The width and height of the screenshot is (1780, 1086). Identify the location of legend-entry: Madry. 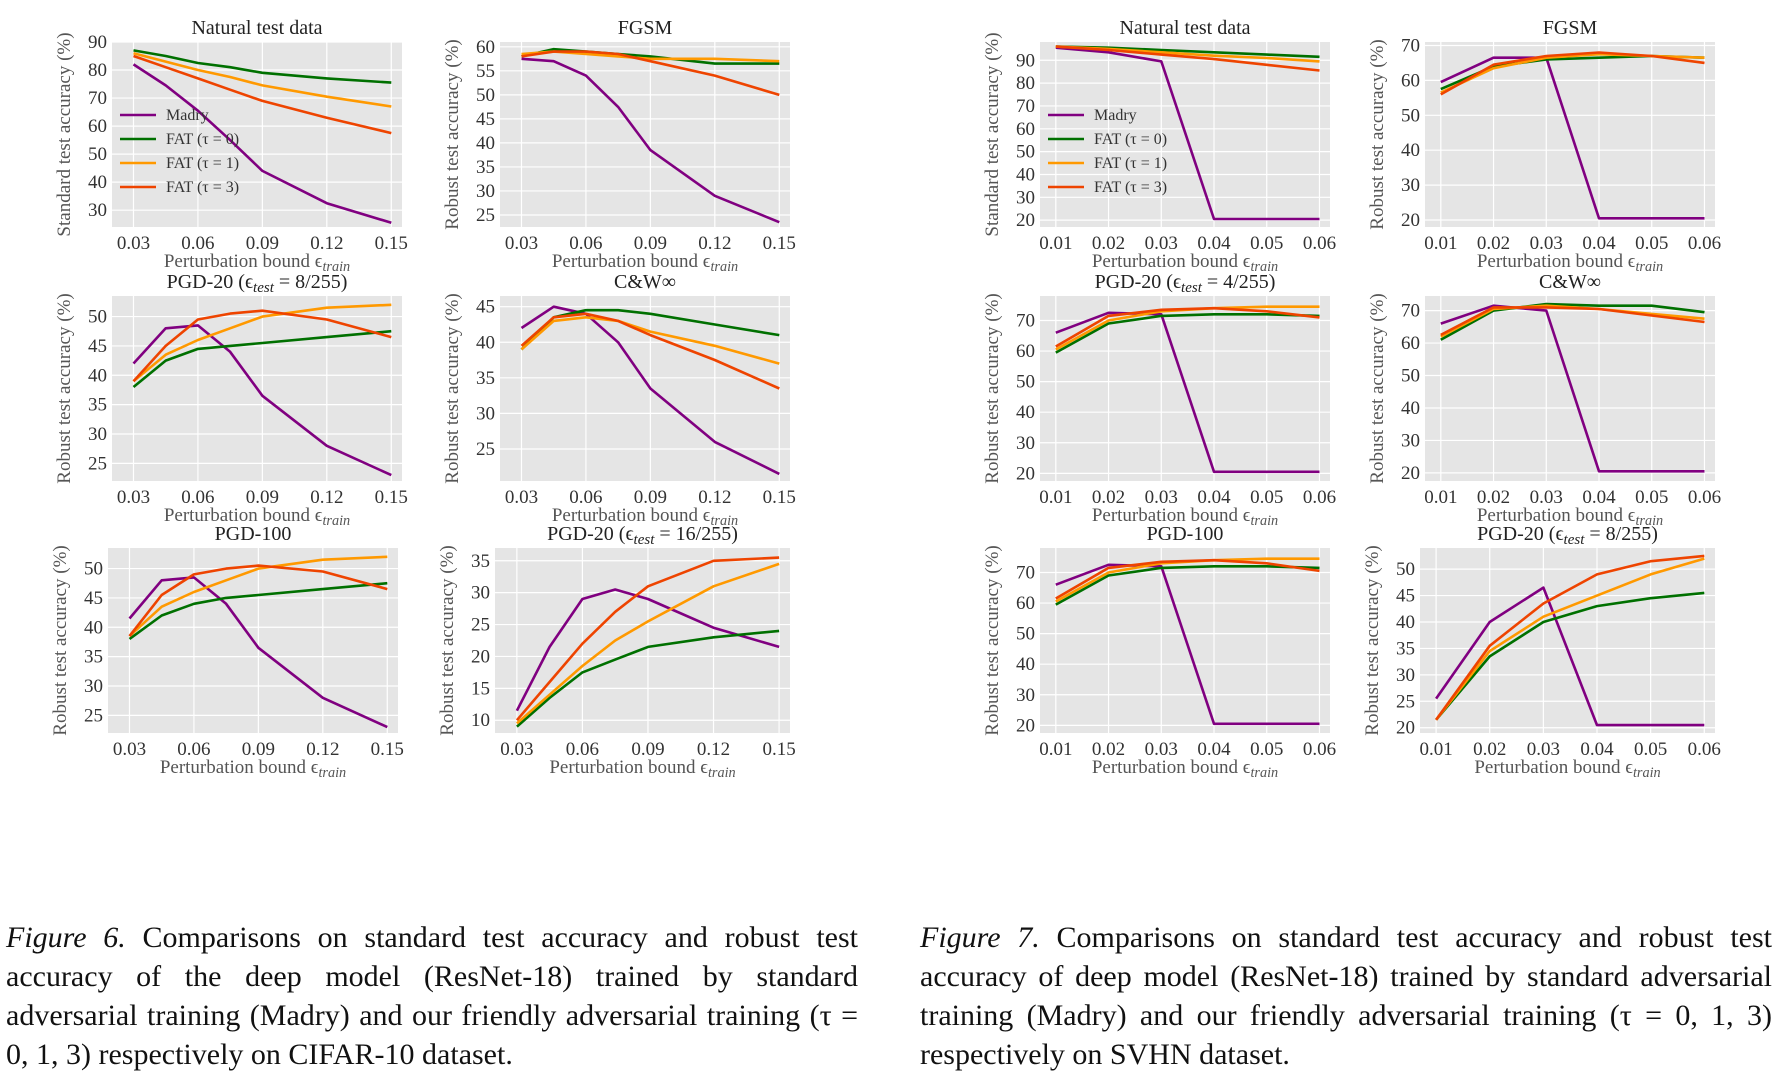
(187, 115).